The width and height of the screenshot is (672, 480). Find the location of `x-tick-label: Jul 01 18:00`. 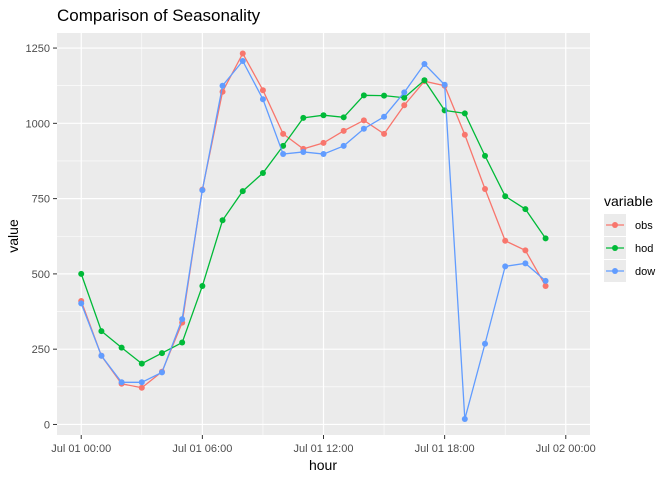

x-tick-label: Jul 01 18:00 is located at coordinates (445, 449).